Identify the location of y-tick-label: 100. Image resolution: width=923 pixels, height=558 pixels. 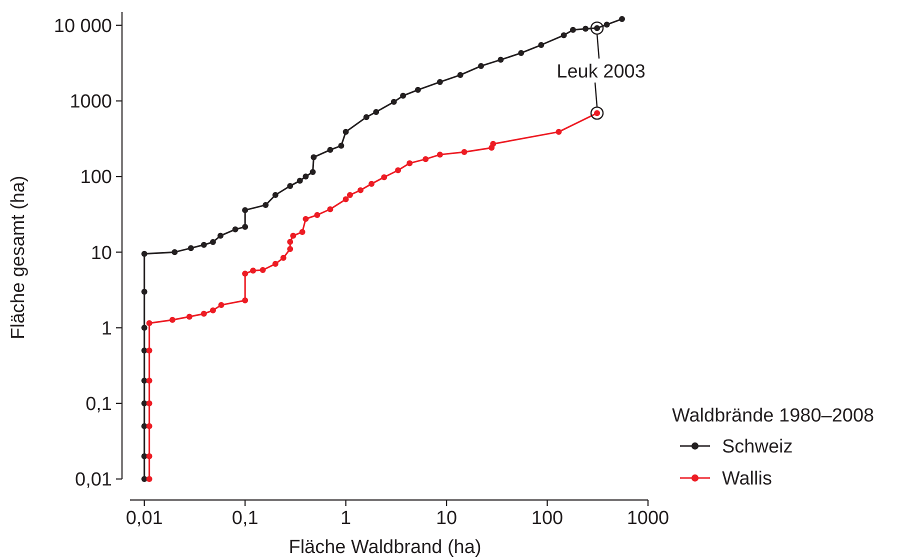
(96, 177).